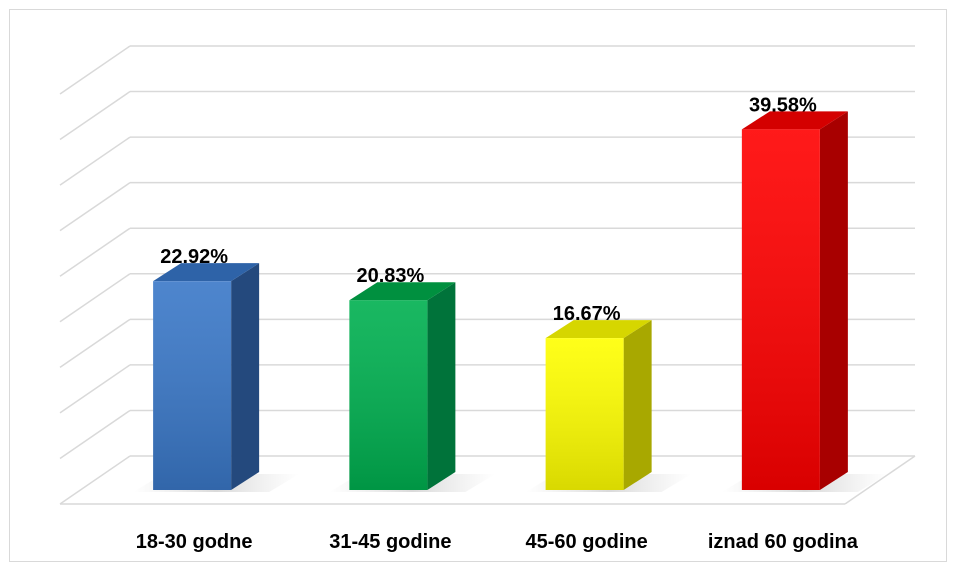 This screenshot has height=568, width=956. What do you see at coordinates (194, 542) in the screenshot?
I see `category-label: 18-30 godne` at bounding box center [194, 542].